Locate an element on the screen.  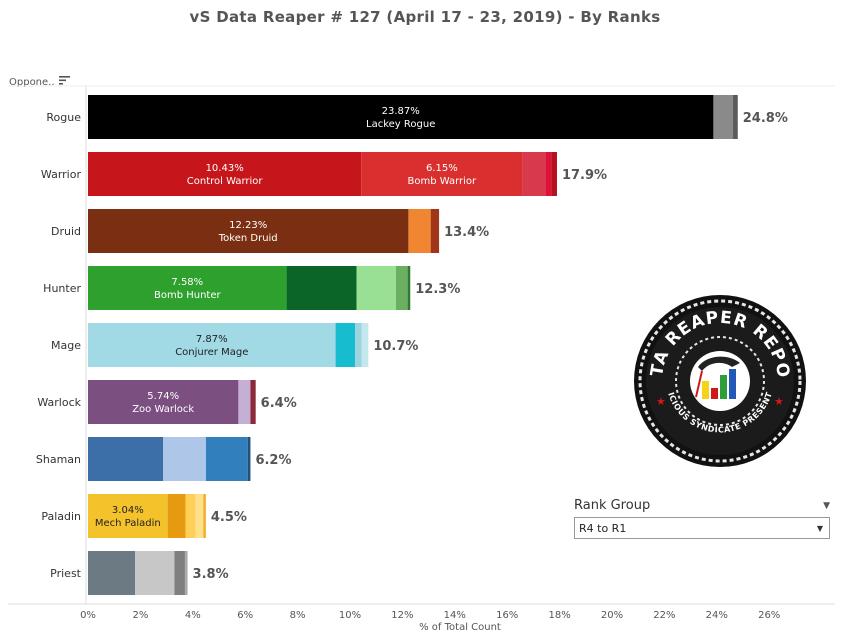
axis-header-label: Oppone.. is located at coordinates (32, 82).